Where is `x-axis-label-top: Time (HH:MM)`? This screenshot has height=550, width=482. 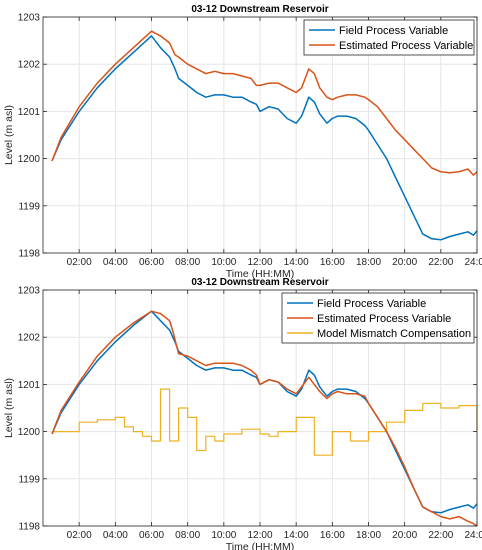
x-axis-label-top: Time (HH:MM) is located at coordinates (260, 274).